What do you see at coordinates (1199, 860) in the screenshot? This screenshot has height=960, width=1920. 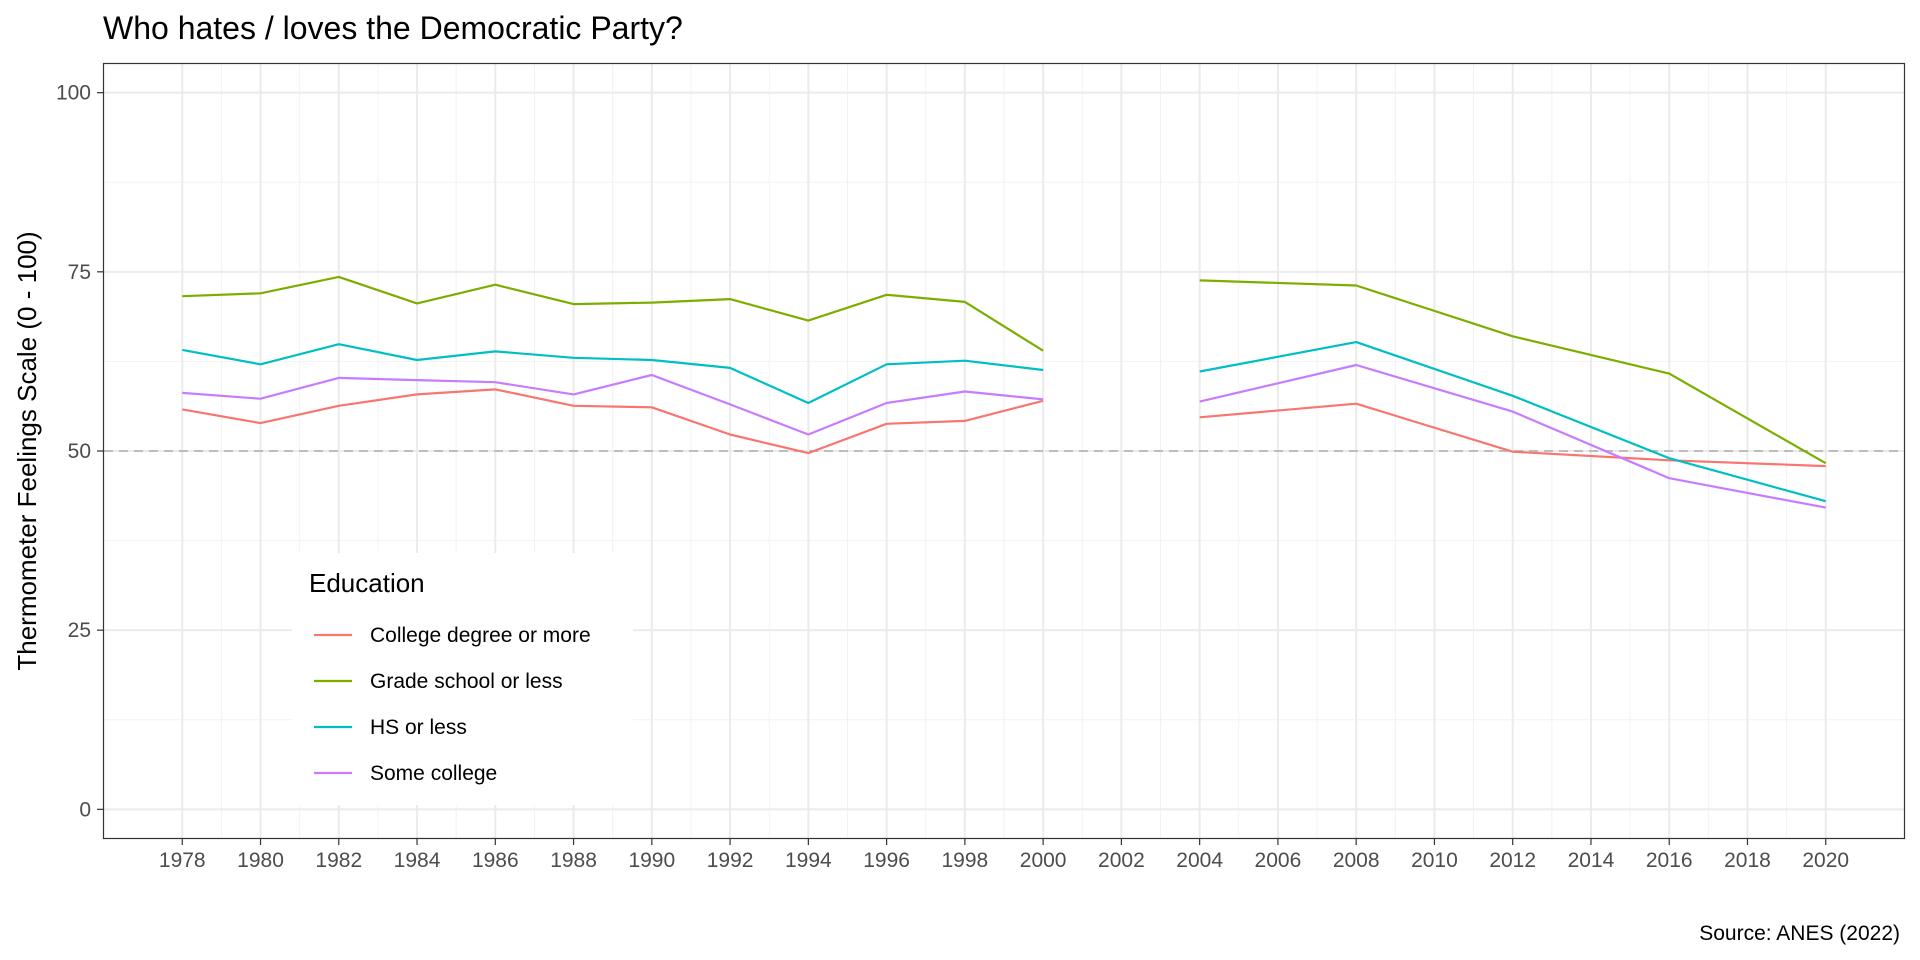 I see `x-tick-label: 2004` at bounding box center [1199, 860].